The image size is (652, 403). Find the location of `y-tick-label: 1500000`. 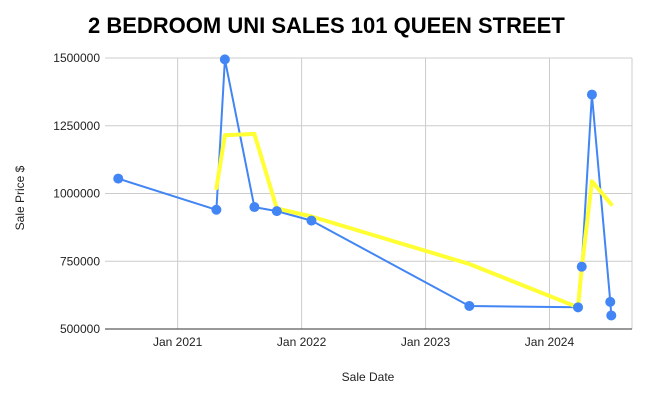

y-tick-label: 1500000 is located at coordinates (76, 58).